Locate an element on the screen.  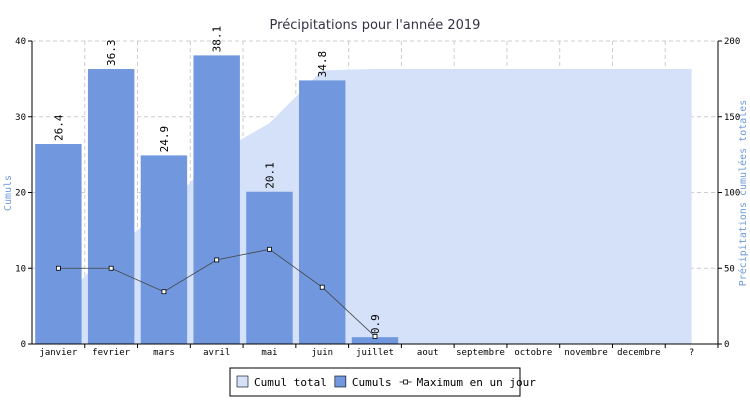
x-tick-label: juin is located at coordinates (322, 353).